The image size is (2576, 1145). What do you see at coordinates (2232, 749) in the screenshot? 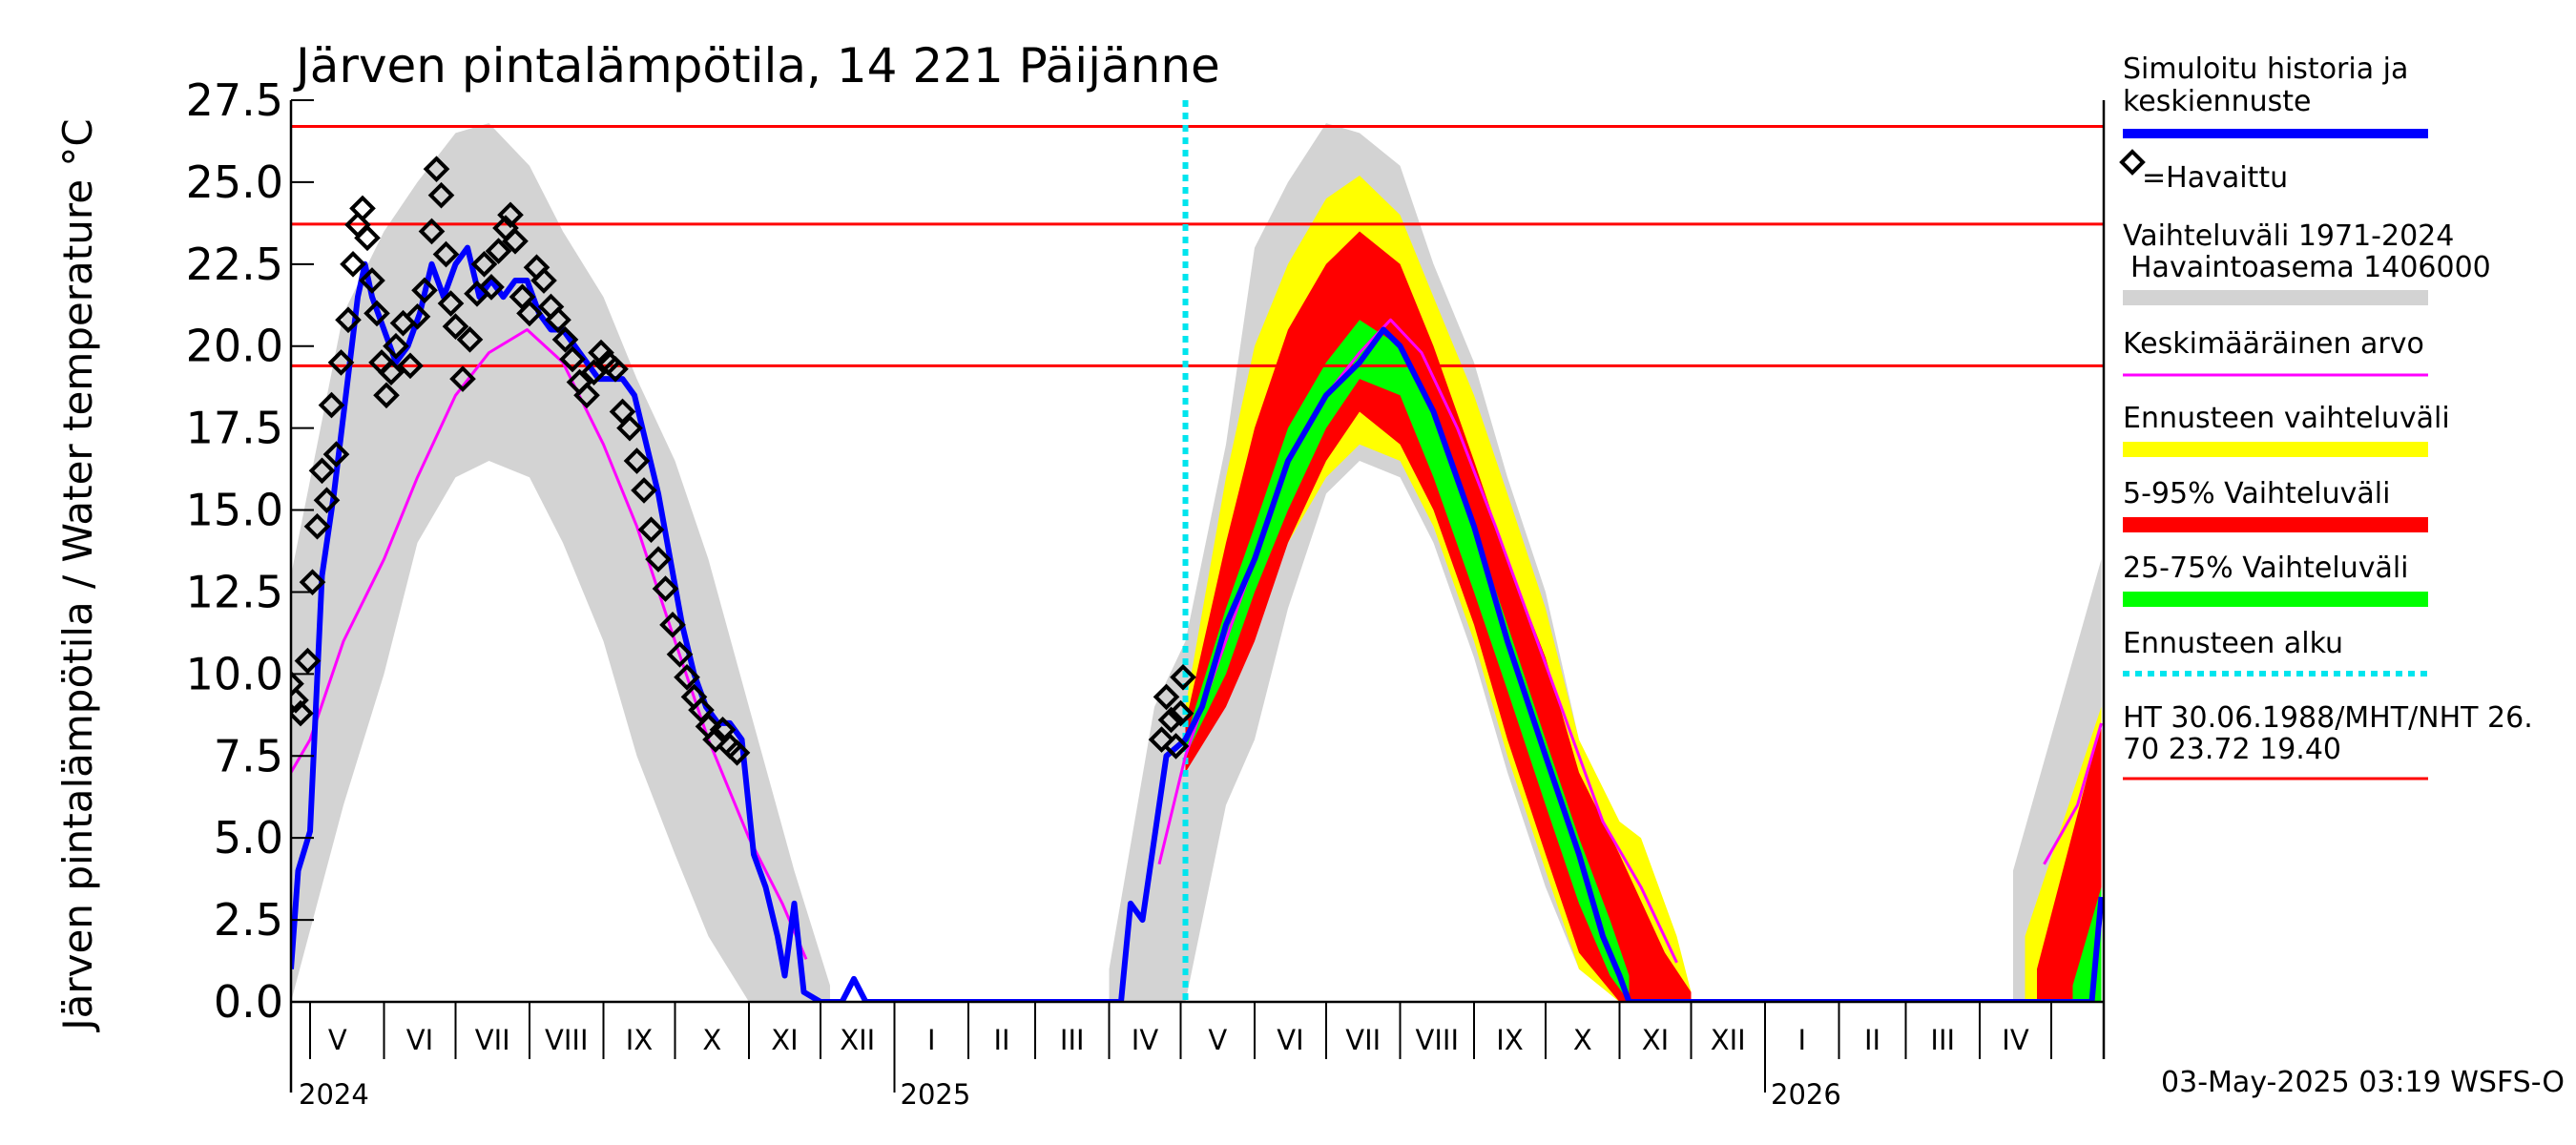
I see `legend-label-ht-2: 70 23.72 19.40` at bounding box center [2232, 749].